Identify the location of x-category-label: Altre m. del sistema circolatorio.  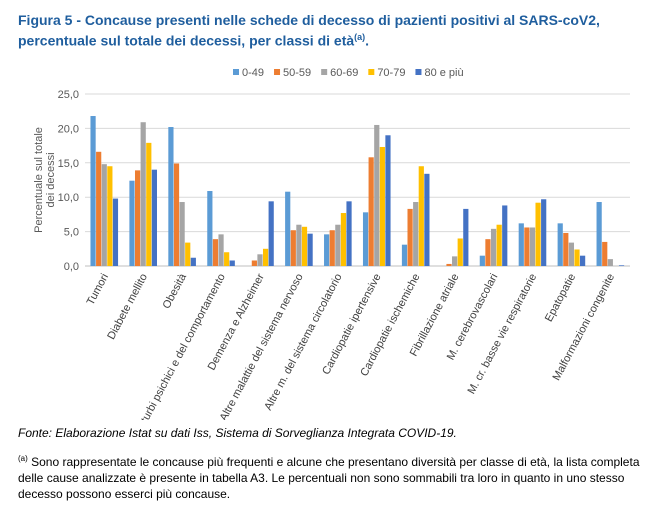
(303, 342).